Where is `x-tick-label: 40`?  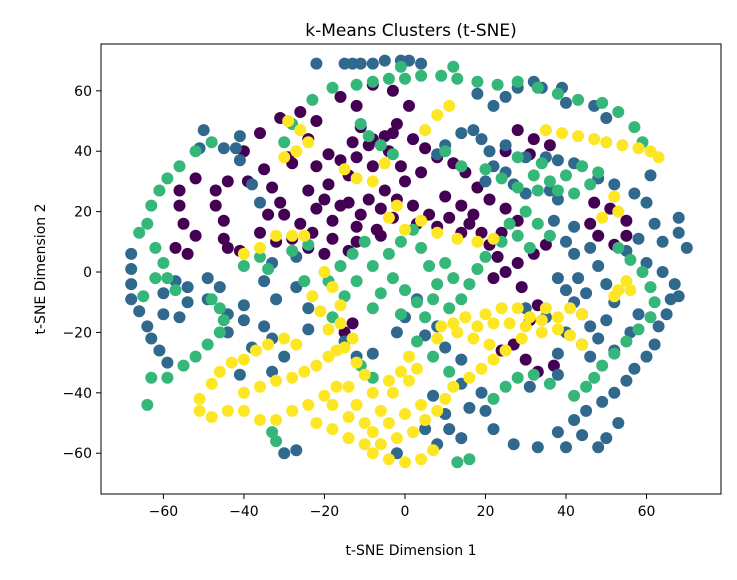
x-tick-label: 40 is located at coordinates (566, 512).